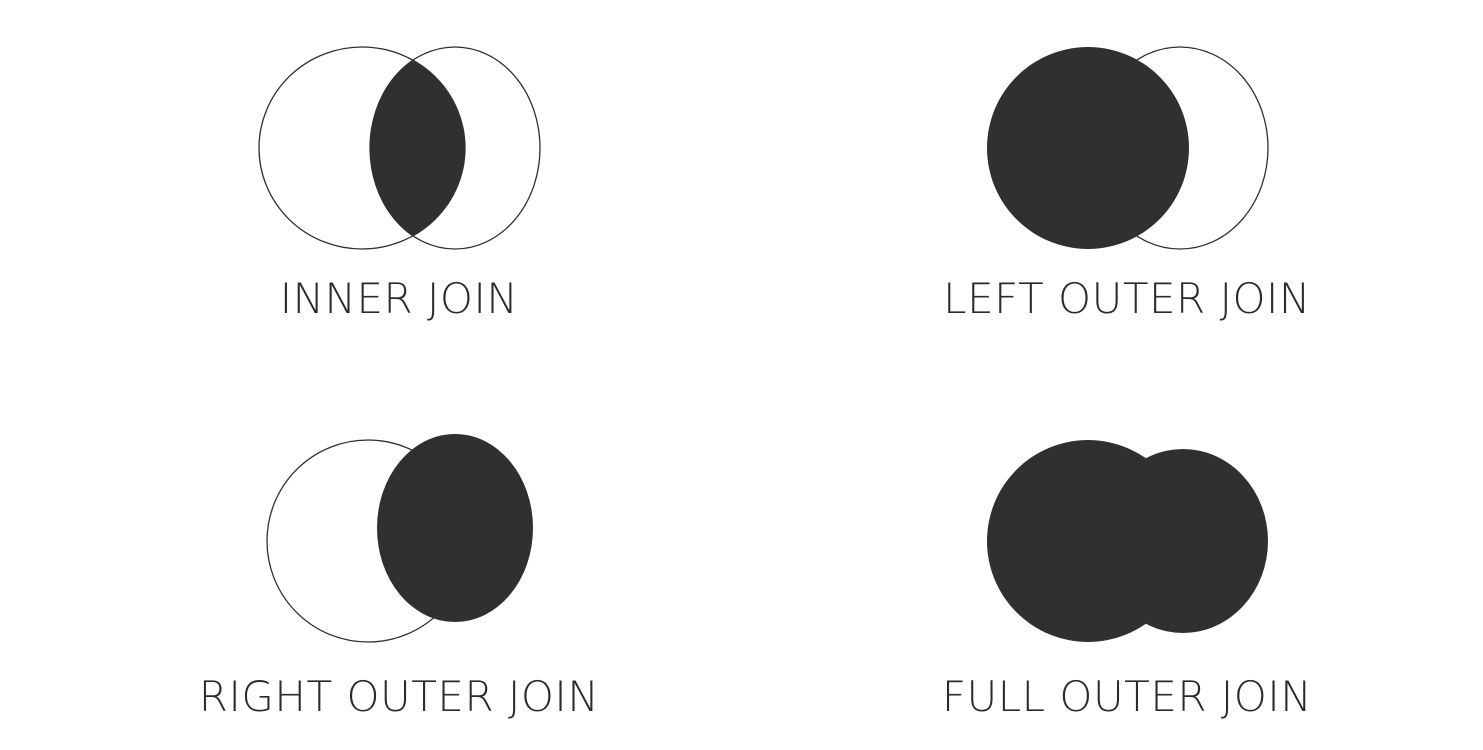  I want to click on full-outer-join-right-circle, so click(1183, 541).